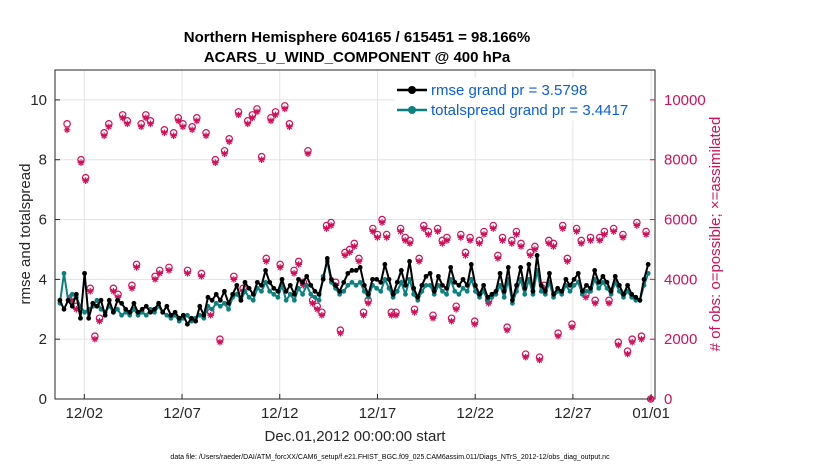 The height and width of the screenshot is (470, 830). What do you see at coordinates (43, 220) in the screenshot?
I see `y-left-tick-label: 6` at bounding box center [43, 220].